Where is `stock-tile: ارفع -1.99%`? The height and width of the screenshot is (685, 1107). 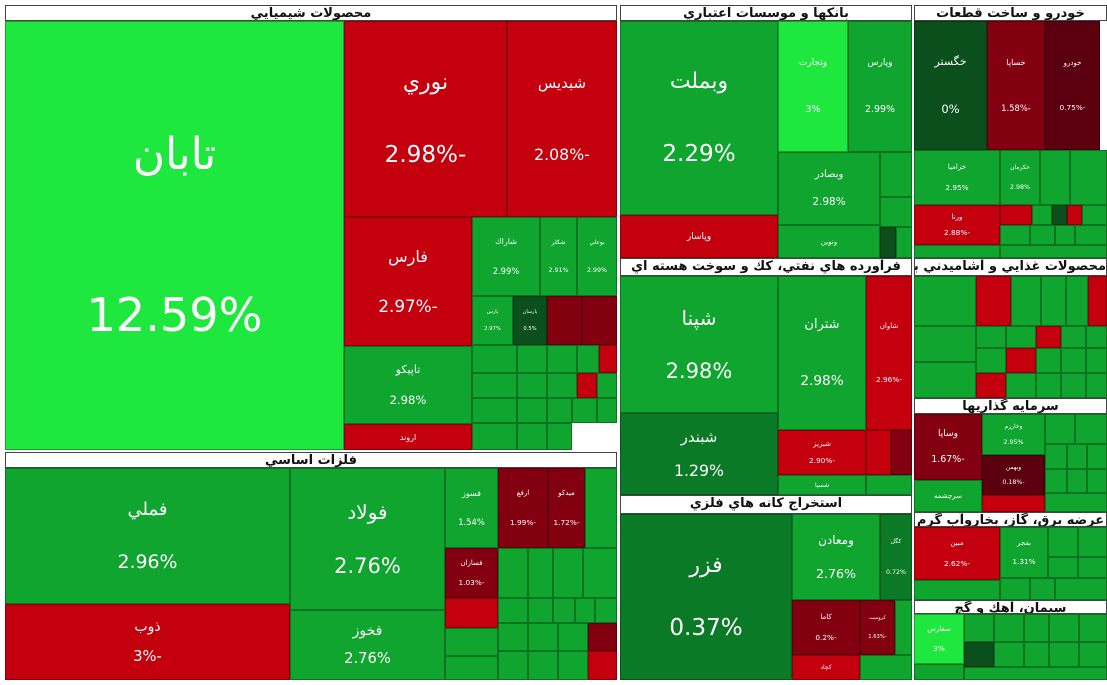 stock-tile: ارفع -1.99% is located at coordinates (523, 508).